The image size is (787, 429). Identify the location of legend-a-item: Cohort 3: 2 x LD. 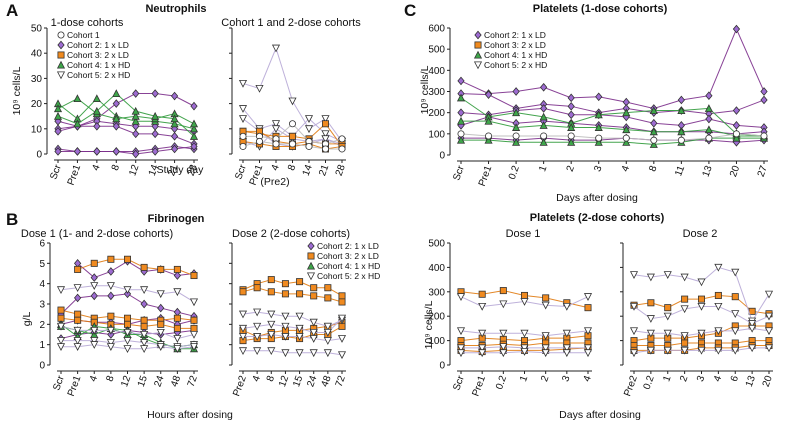
(98, 55).